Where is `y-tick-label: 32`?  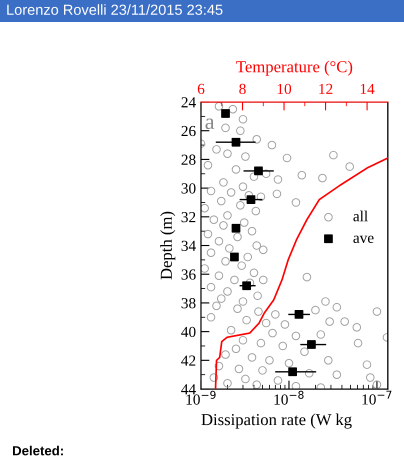
y-tick-label: 32 is located at coordinates (189, 217).